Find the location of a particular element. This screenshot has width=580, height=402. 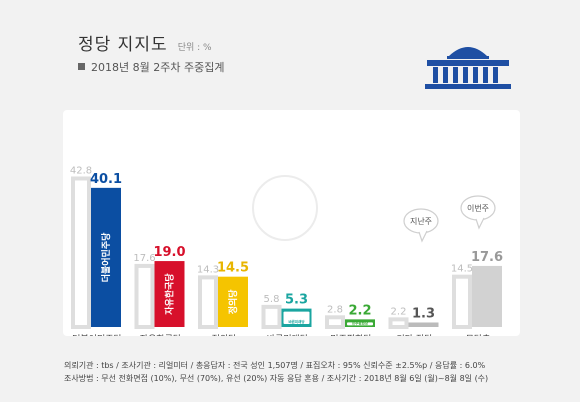

value-label-previous-5: 2.2 is located at coordinates (399, 311).